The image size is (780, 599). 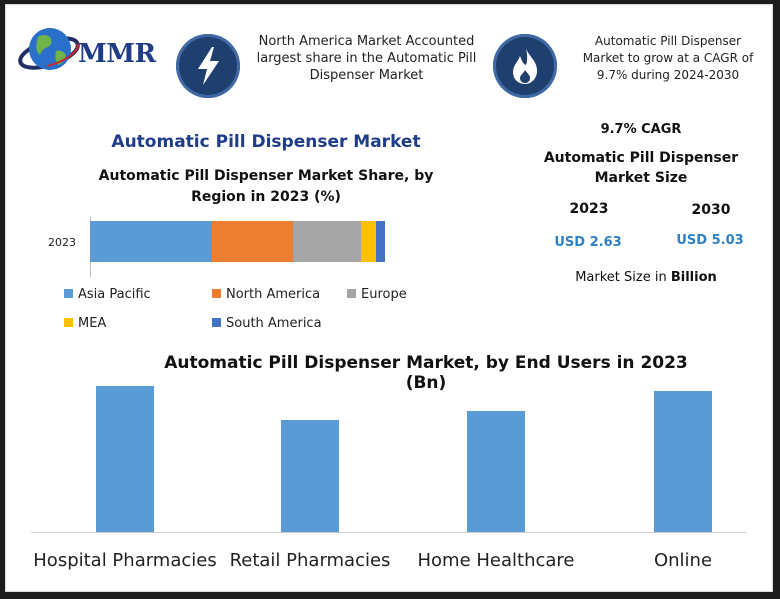 What do you see at coordinates (327, 241) in the screenshot?
I see `stacked-segment-europe` at bounding box center [327, 241].